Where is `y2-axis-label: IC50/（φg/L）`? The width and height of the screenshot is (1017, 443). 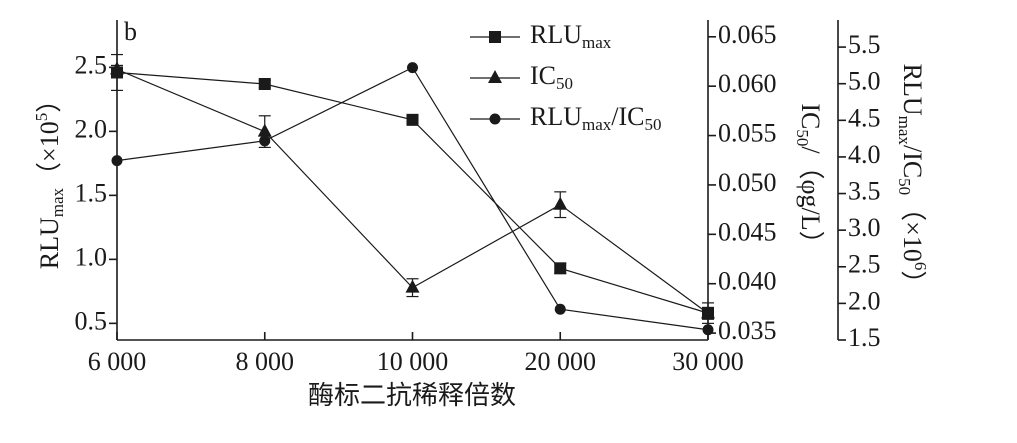
y2-axis-label: IC50/（φg/L） is located at coordinates (809, 179).